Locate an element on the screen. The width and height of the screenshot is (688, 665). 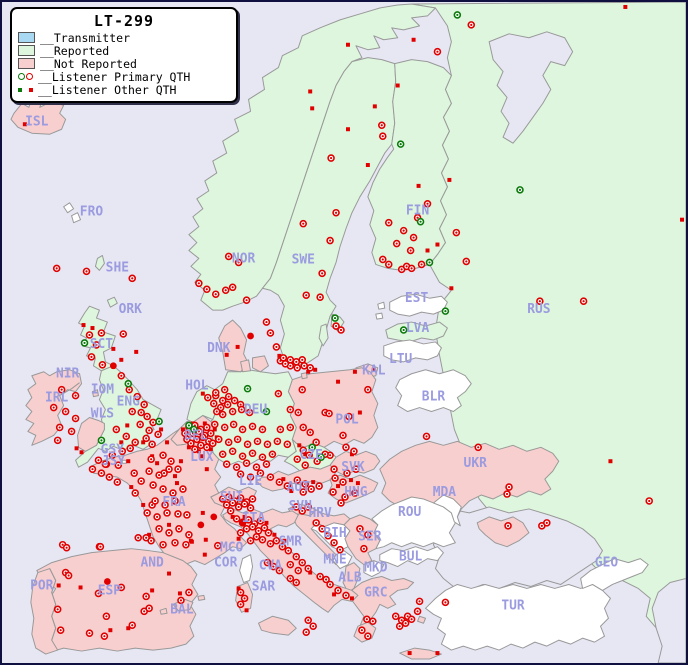
country-label-bel: BEL is located at coordinates (196, 435).